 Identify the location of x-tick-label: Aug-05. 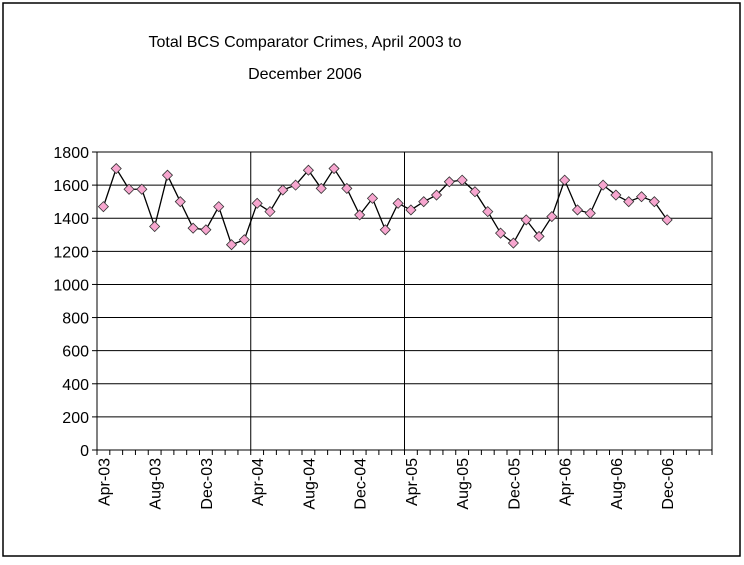
(463, 484).